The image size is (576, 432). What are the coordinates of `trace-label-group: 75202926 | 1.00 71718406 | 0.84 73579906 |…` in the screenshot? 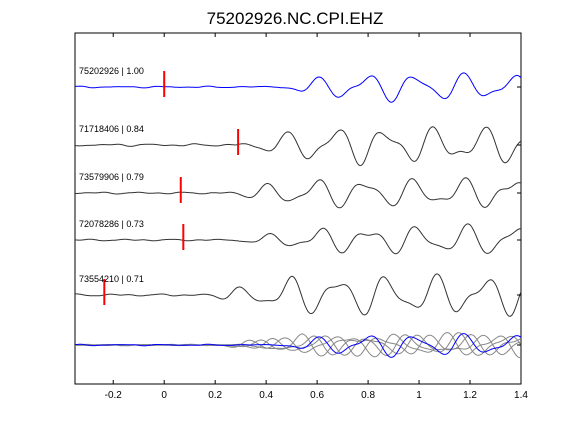 It's located at (111, 175).